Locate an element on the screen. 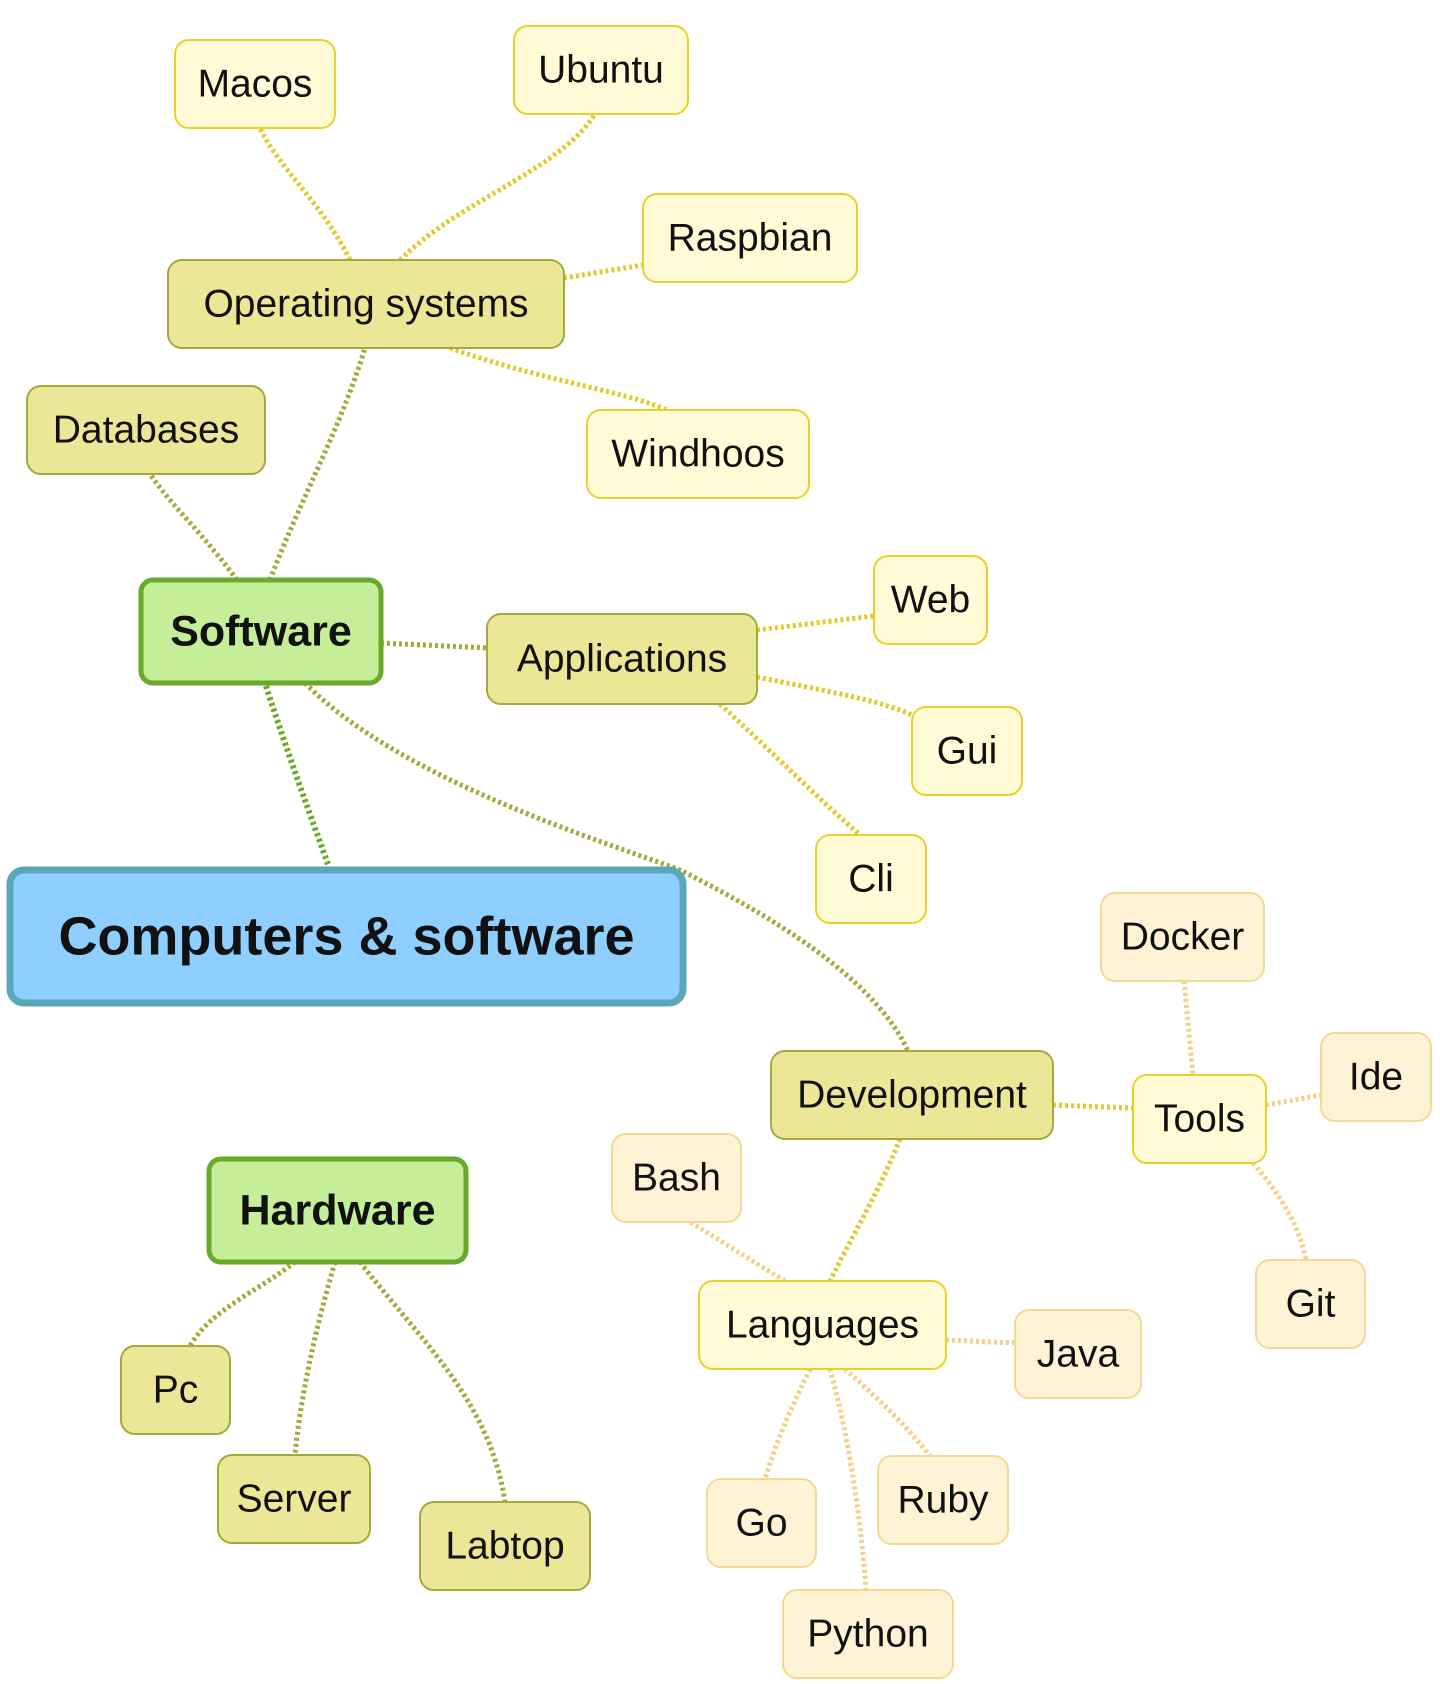 This screenshot has width=1440, height=1684. node-label: Web is located at coordinates (931, 600).